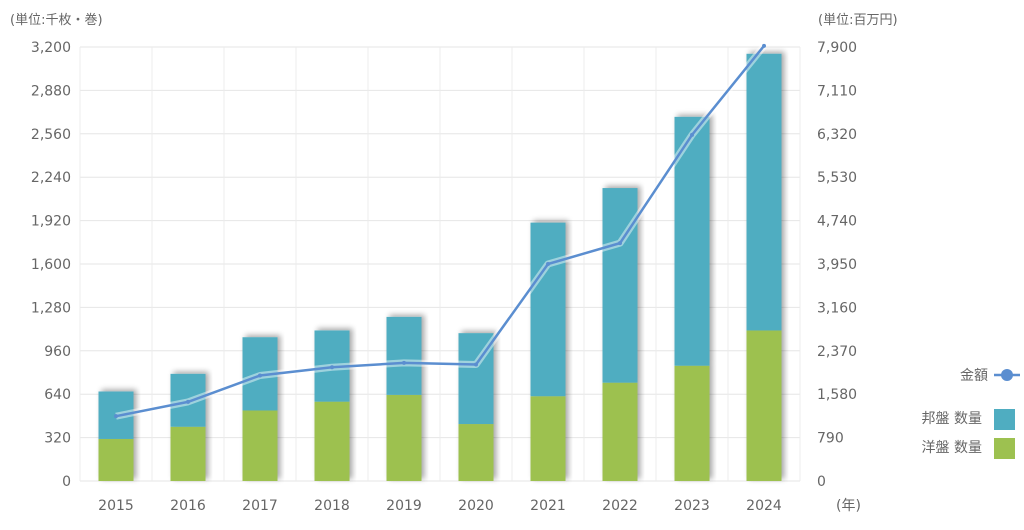 The image size is (1024, 530). Describe the element at coordinates (837, 222) in the screenshot. I see `right-y-tick-label: 4,740` at that location.